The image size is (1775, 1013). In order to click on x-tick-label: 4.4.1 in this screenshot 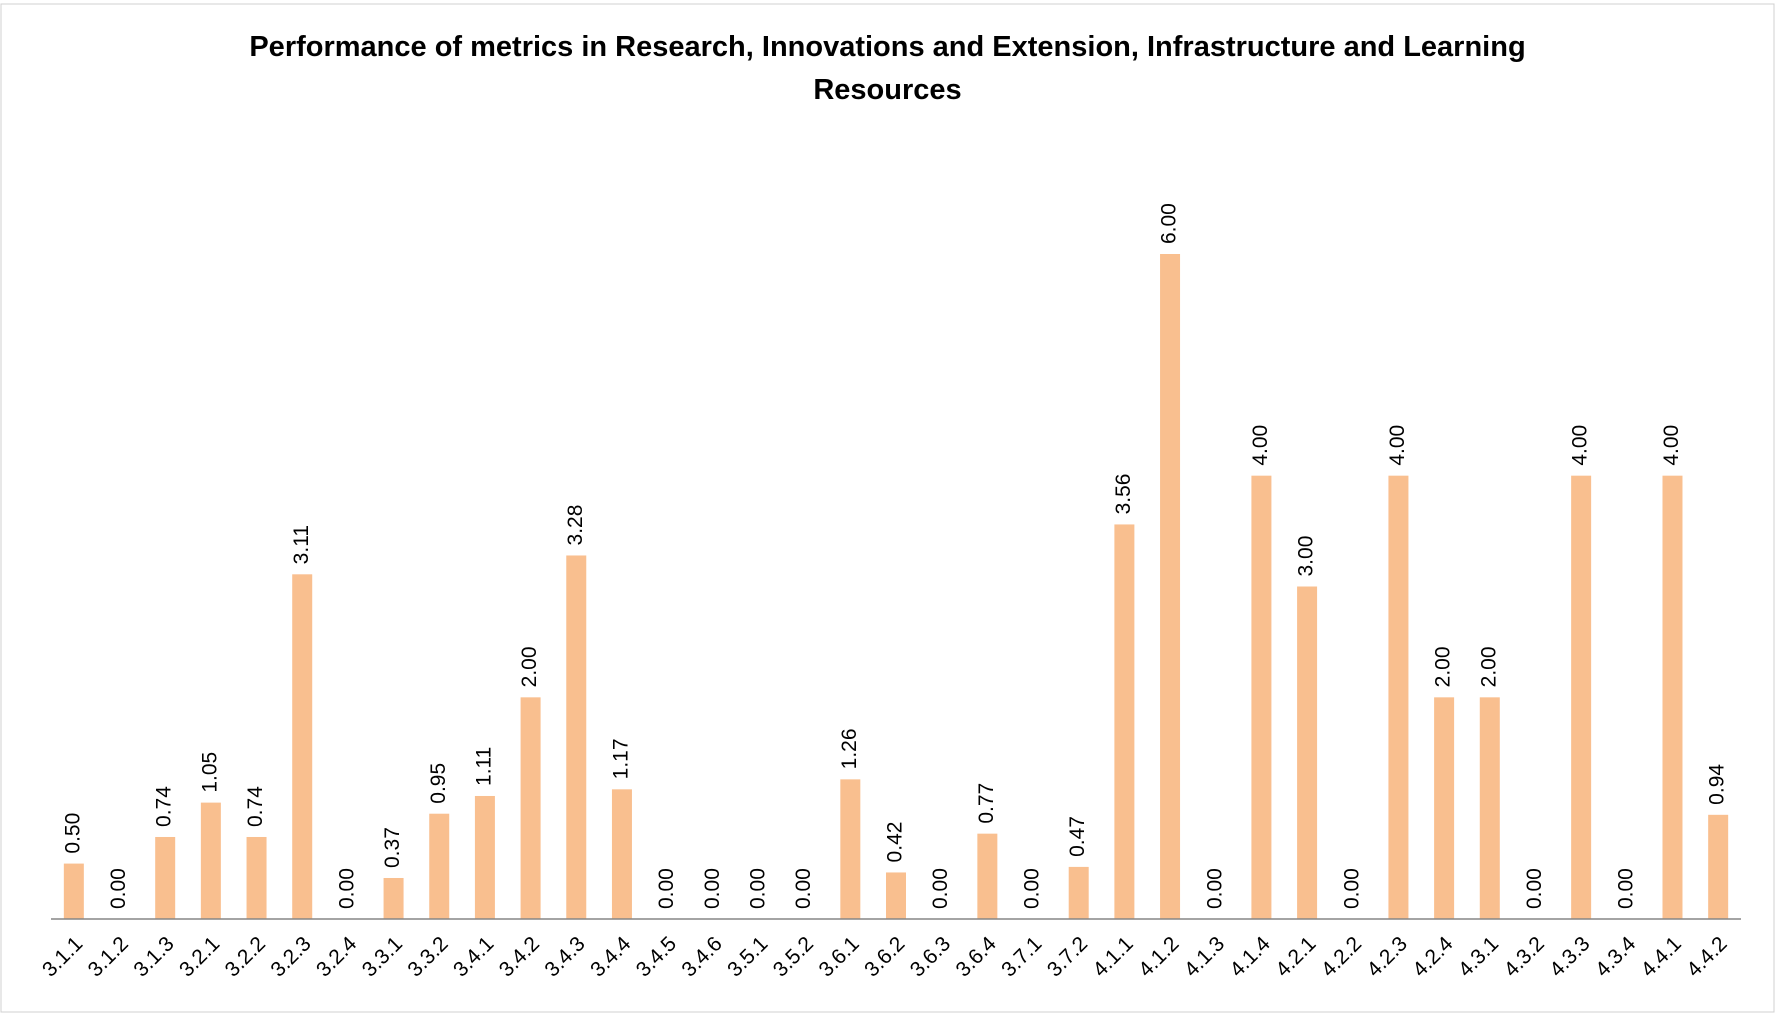, I will do `click(1661, 956)`.